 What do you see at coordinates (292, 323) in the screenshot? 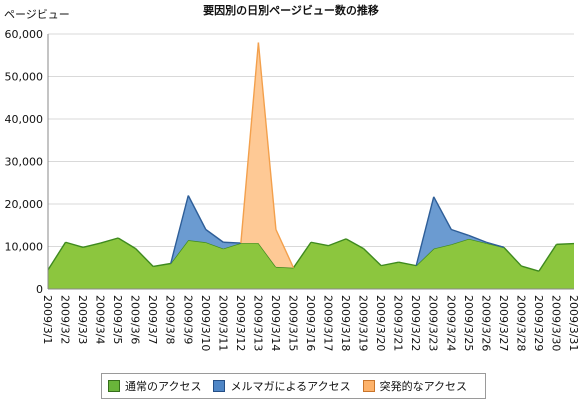
I see `x-tick-label: 2009/3/15` at bounding box center [292, 323].